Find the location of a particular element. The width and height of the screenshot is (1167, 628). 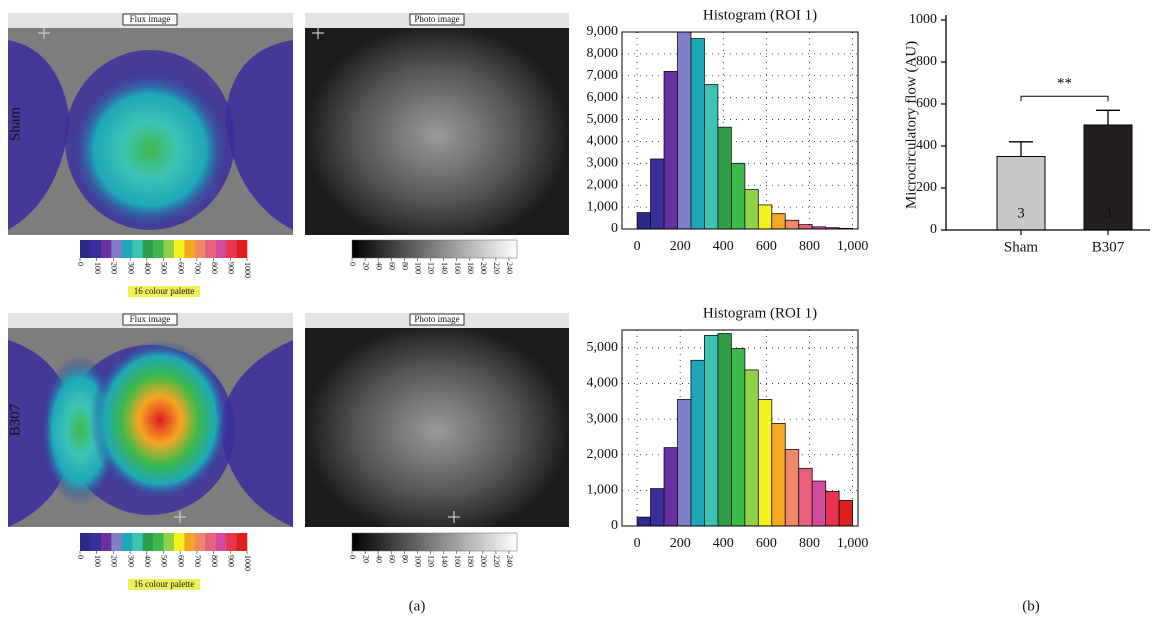

row-label: B307 is located at coordinates (15, 419).